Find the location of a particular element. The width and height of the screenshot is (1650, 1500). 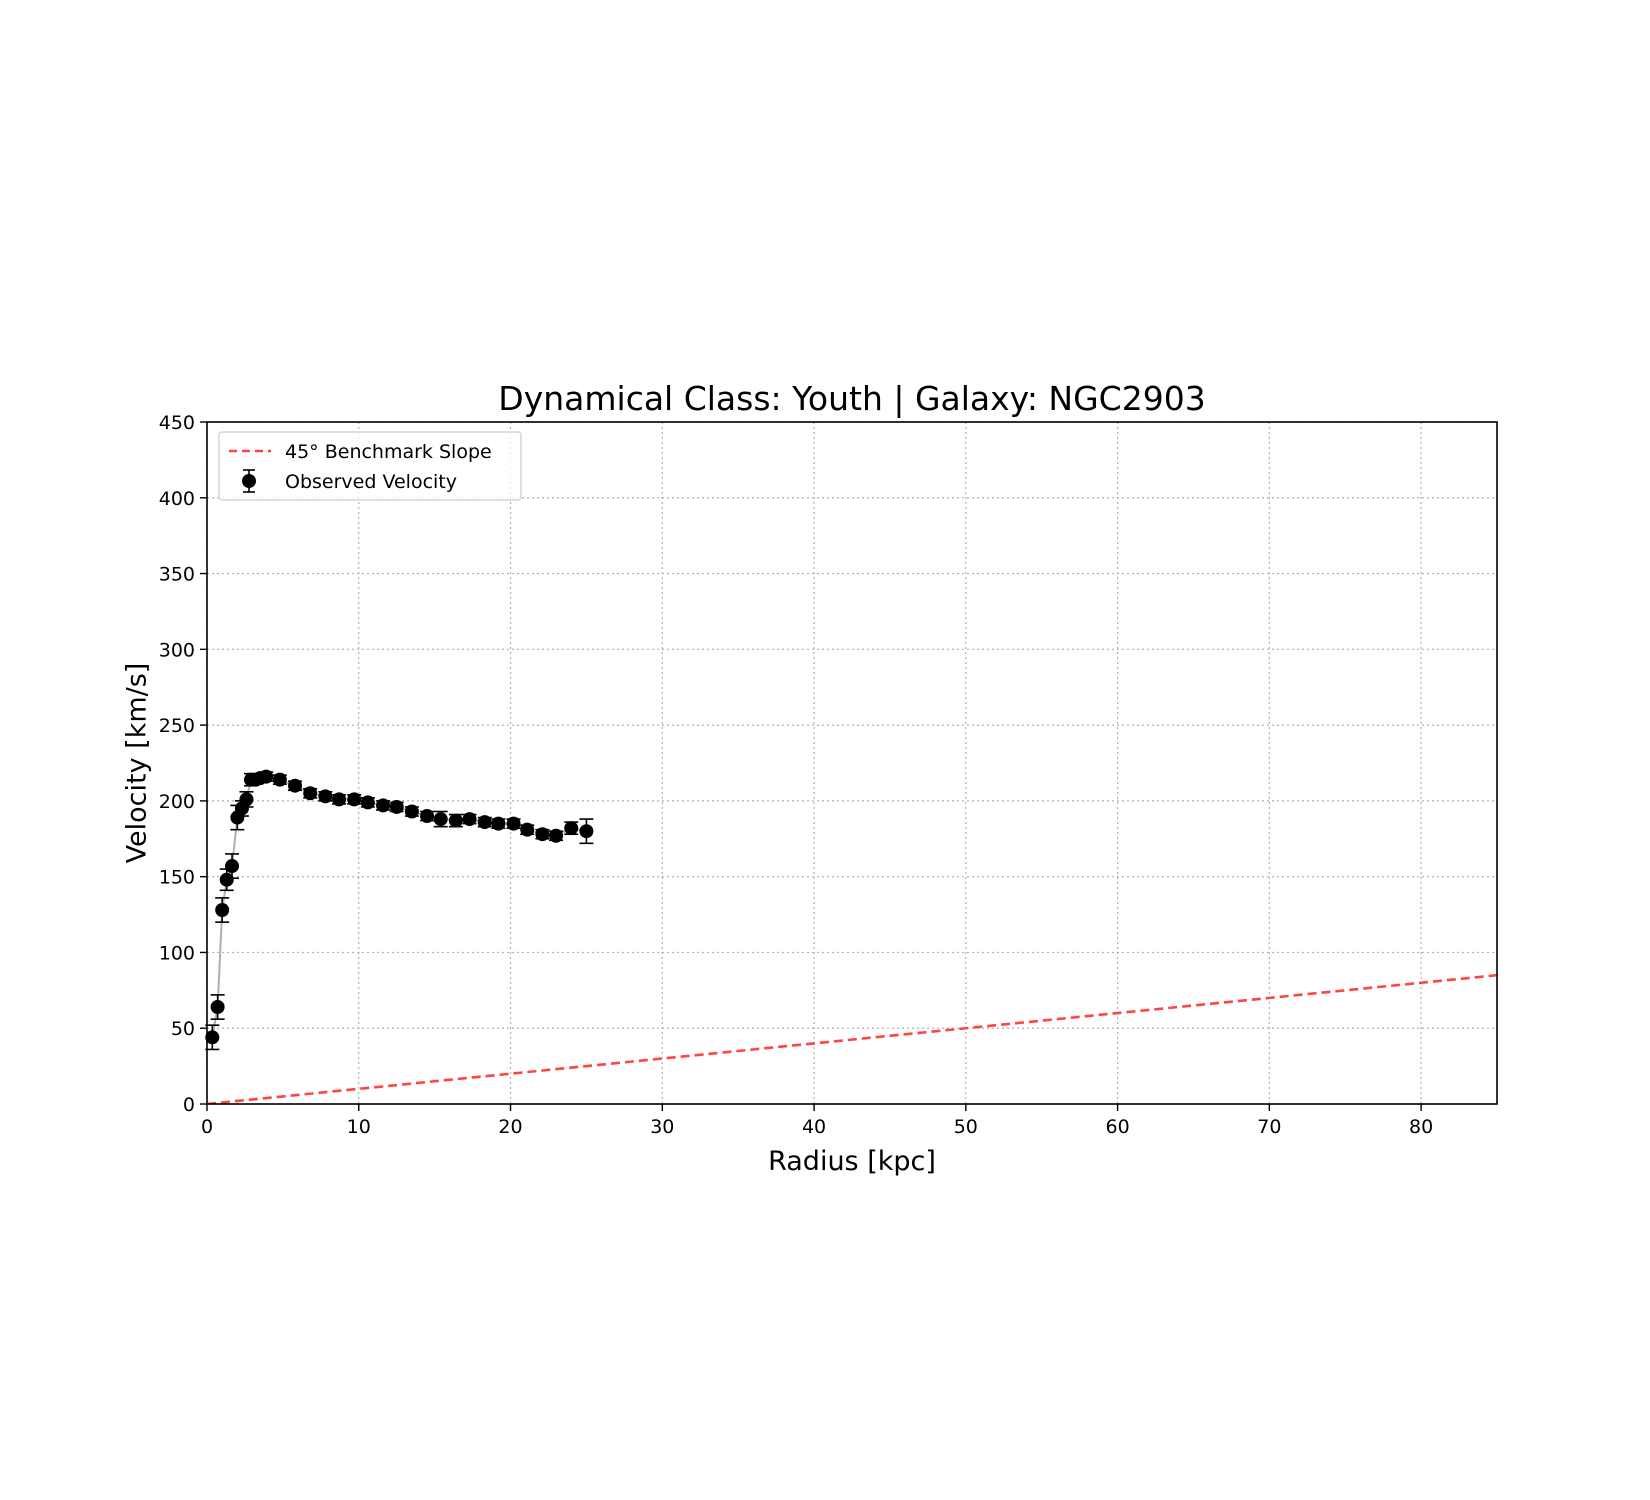

legend-box is located at coordinates (370, 466).